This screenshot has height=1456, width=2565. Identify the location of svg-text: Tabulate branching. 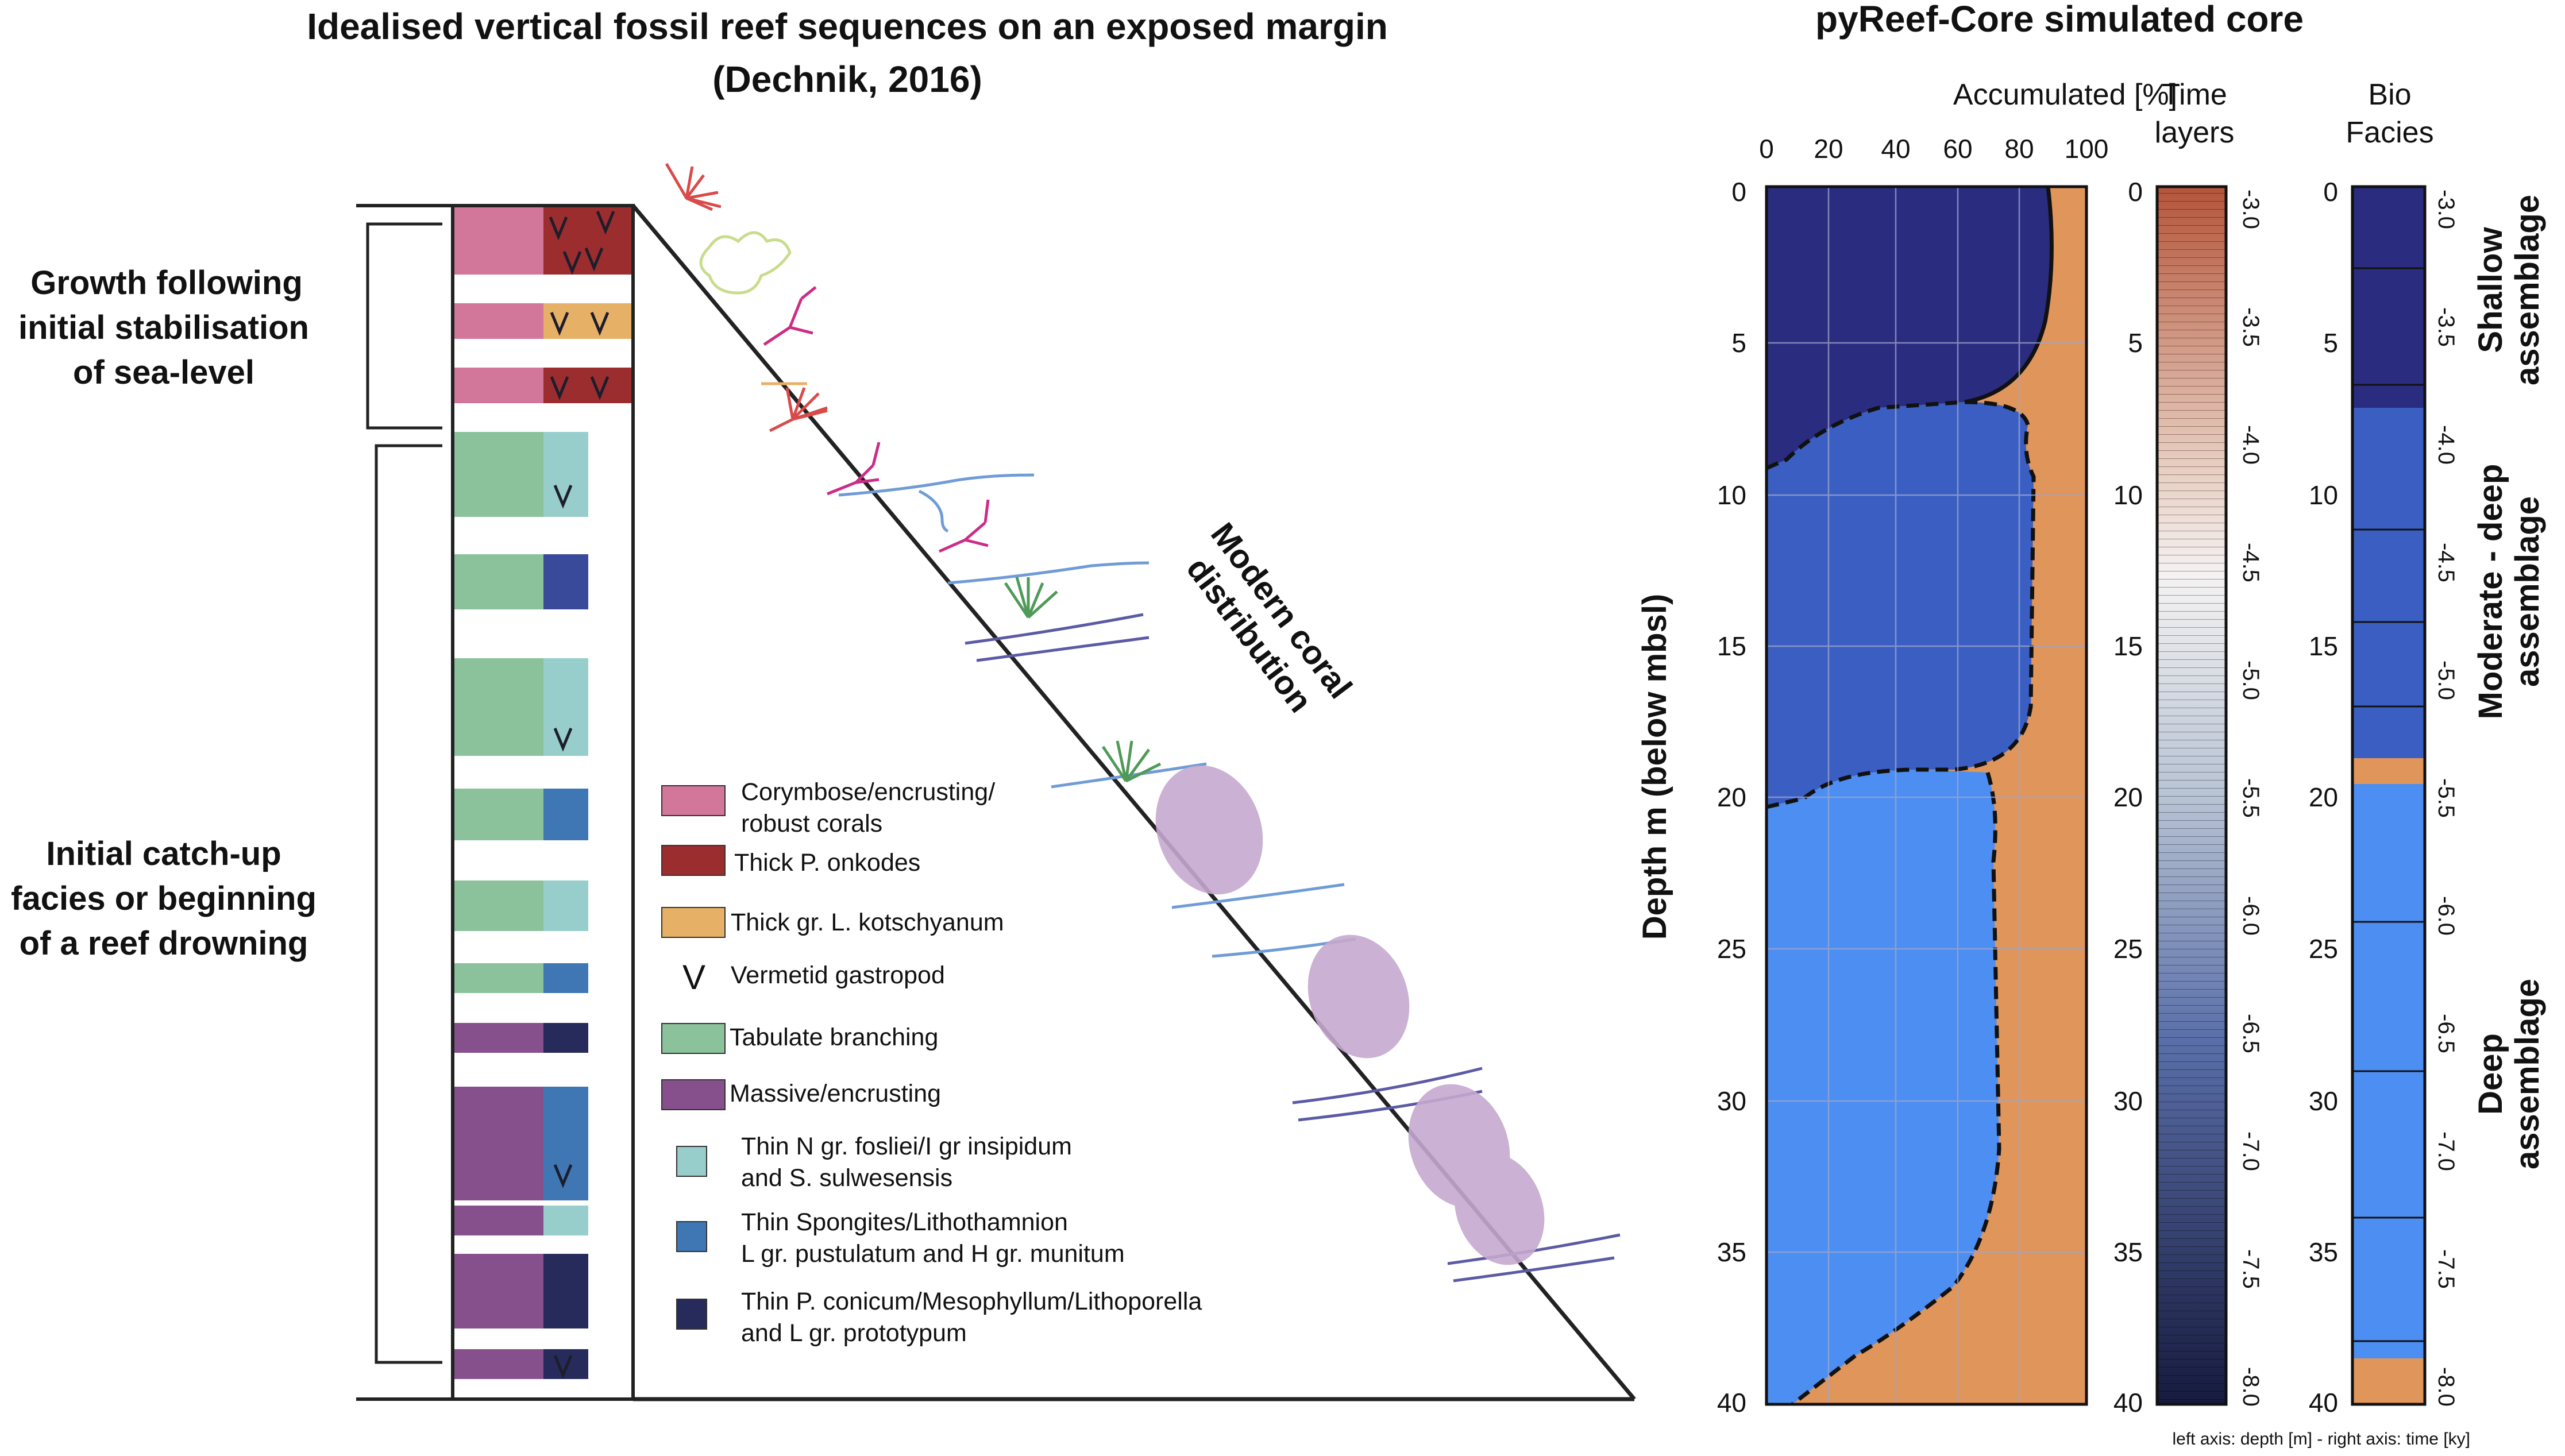
(834, 1037).